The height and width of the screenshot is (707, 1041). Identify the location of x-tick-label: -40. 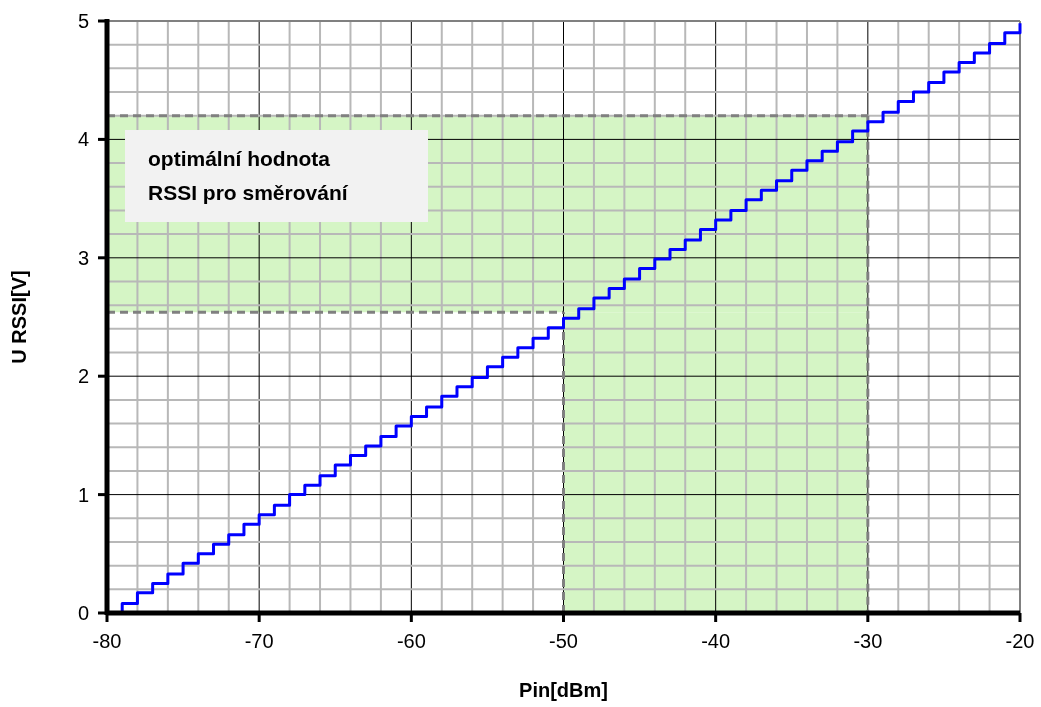
(716, 641).